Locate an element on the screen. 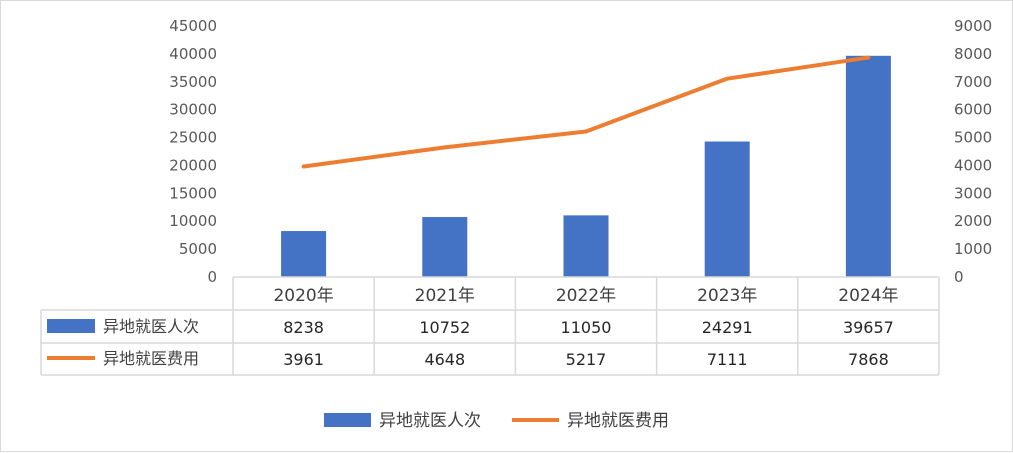  right-axis-tick: 2000 is located at coordinates (973, 221).